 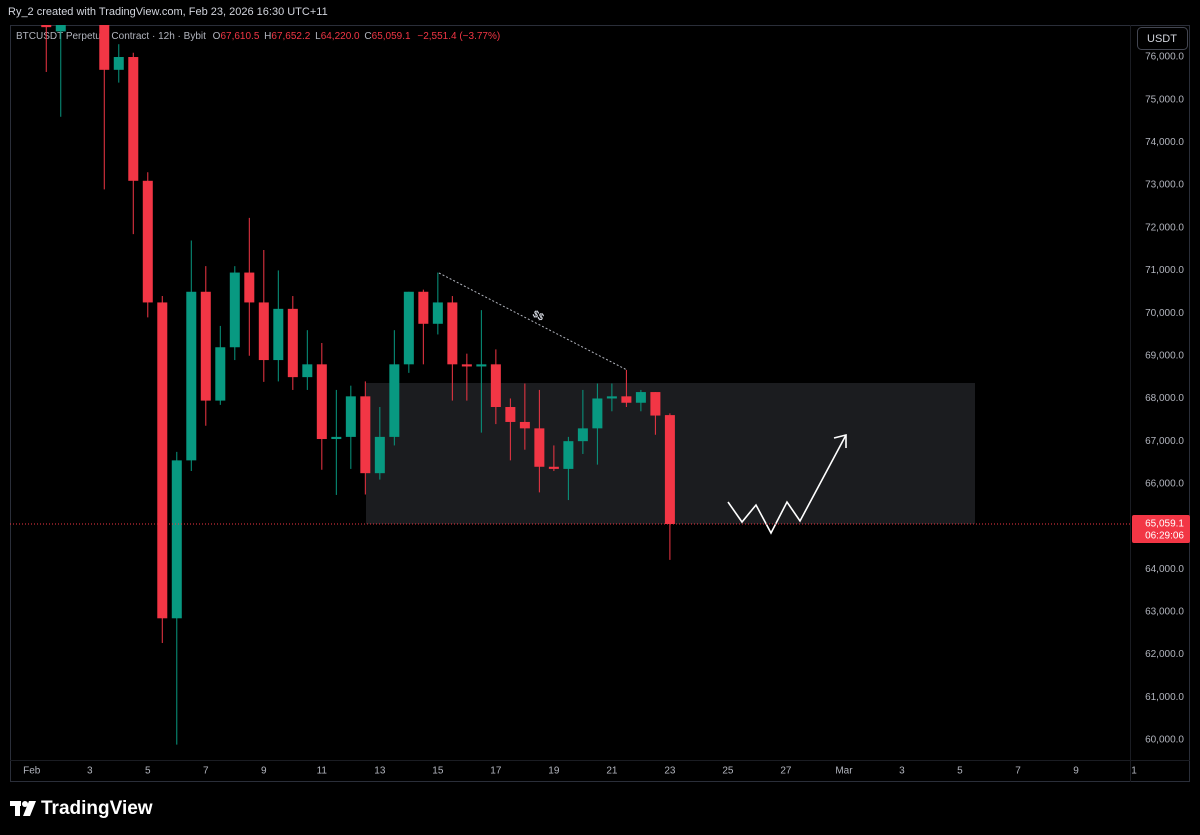 I want to click on projection-path, so click(x=787, y=484).